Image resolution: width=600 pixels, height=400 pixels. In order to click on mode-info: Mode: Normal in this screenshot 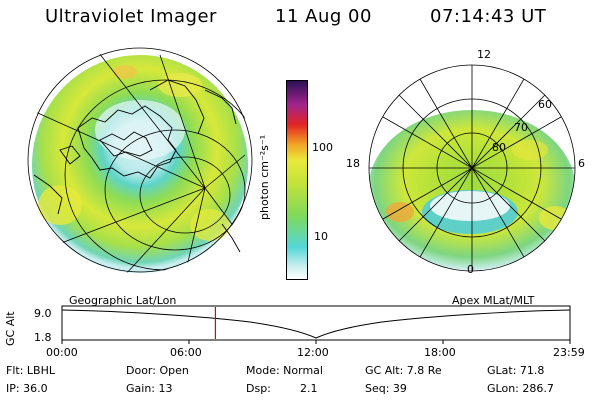, I will do `click(284, 370)`.